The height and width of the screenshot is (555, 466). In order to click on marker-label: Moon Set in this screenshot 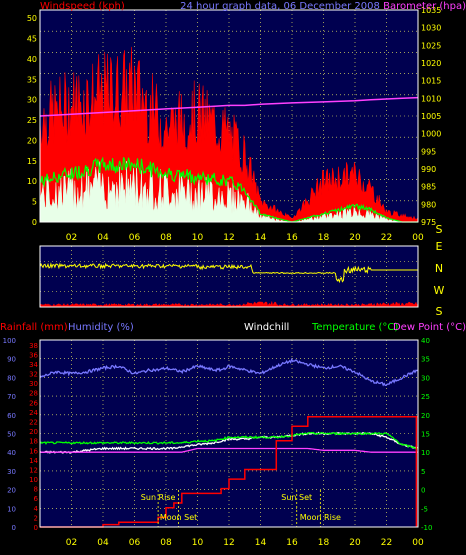, I will do `click(178, 517)`.